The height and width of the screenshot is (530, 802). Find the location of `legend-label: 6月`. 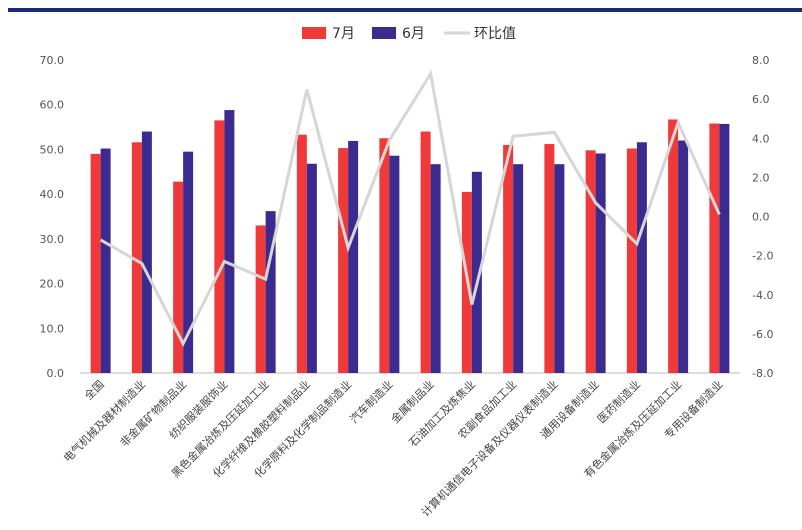

legend-label: 6月 is located at coordinates (413, 34).